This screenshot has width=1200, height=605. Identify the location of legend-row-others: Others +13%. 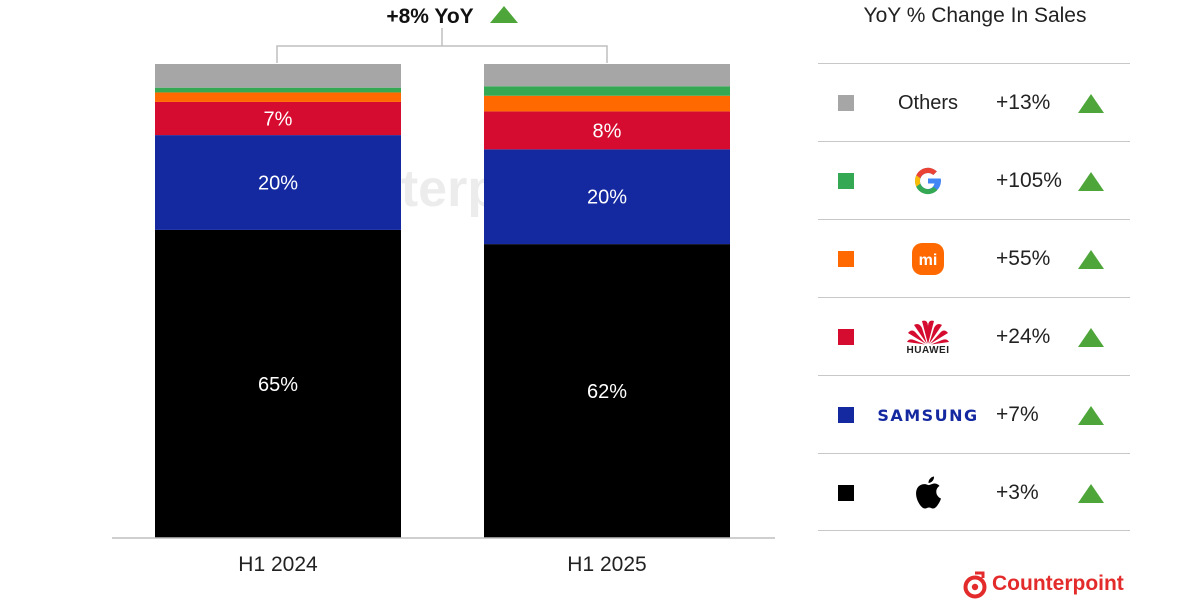
(974, 102).